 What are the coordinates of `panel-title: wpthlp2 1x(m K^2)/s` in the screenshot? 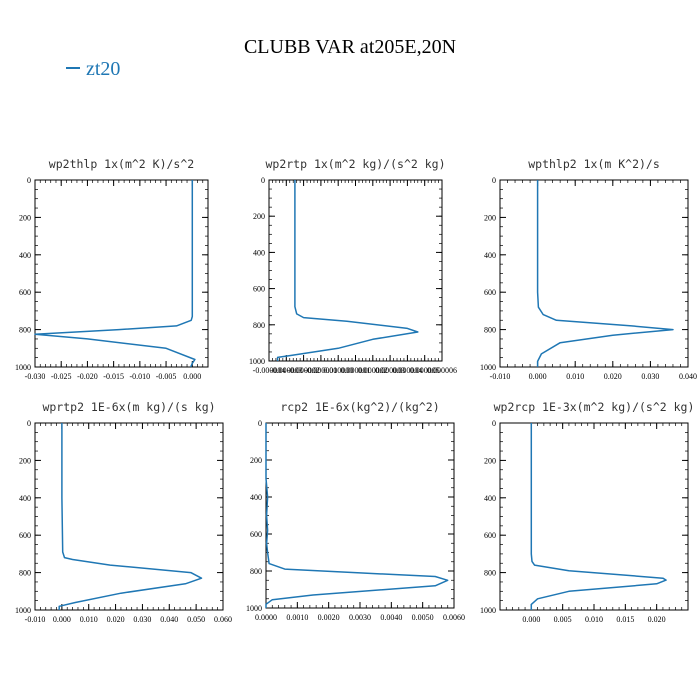 It's located at (594, 164).